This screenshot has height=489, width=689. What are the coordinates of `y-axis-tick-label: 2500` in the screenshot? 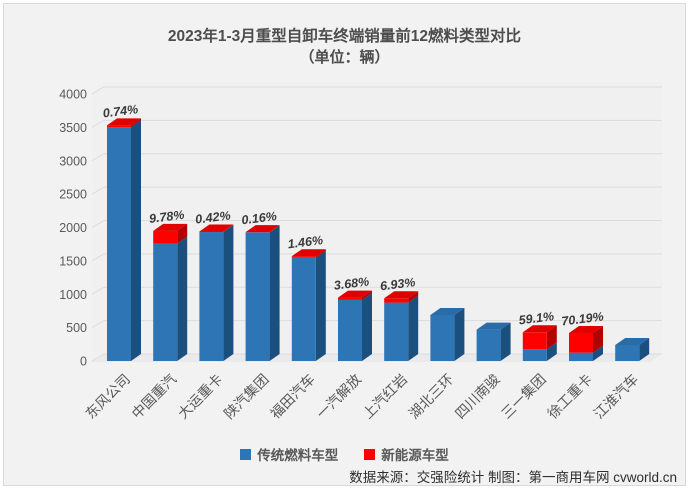 It's located at (73, 195).